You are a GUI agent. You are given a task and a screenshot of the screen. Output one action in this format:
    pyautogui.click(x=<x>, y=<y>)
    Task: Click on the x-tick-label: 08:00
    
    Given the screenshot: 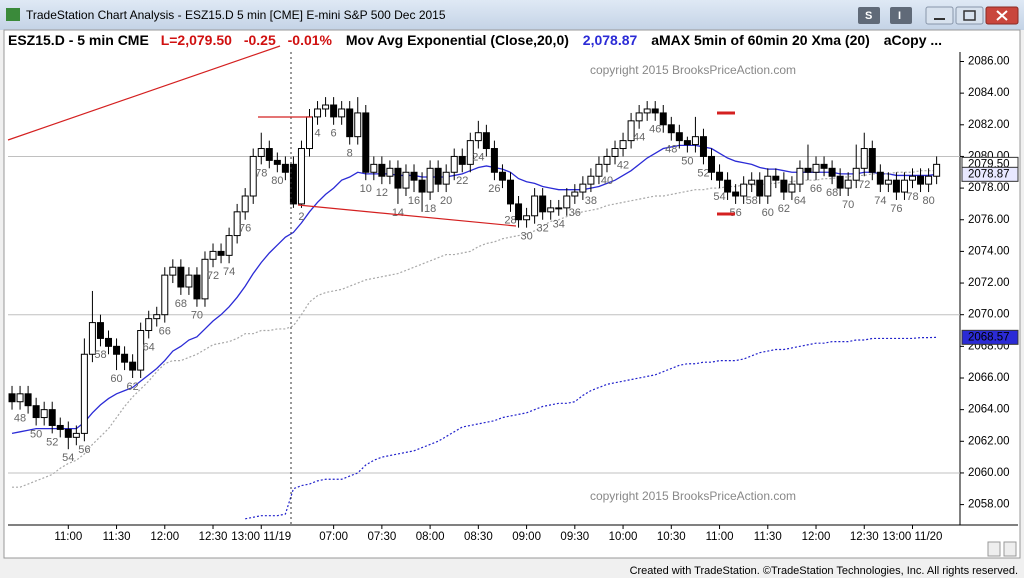 What is the action you would take?
    pyautogui.click(x=430, y=537)
    